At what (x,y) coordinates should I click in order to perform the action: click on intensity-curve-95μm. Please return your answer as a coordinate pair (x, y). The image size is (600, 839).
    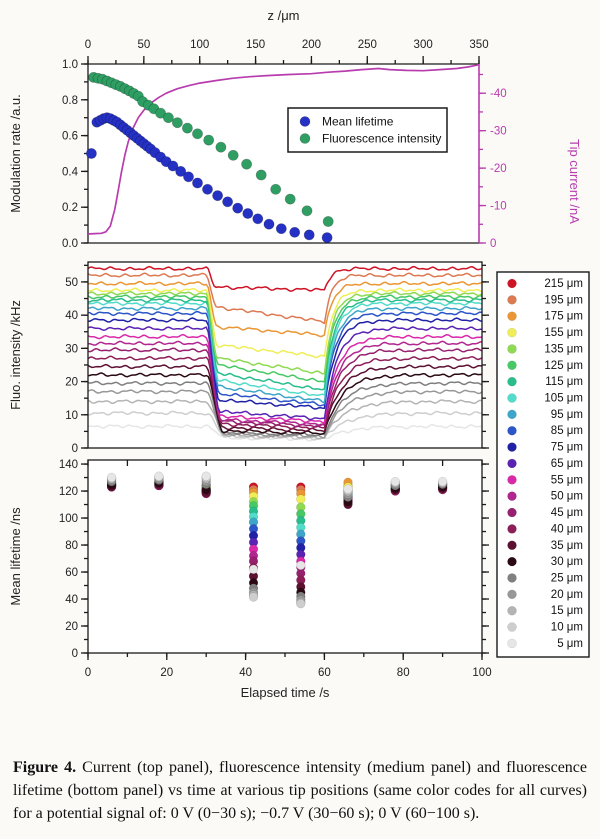
    Looking at the image, I should click on (285, 354).